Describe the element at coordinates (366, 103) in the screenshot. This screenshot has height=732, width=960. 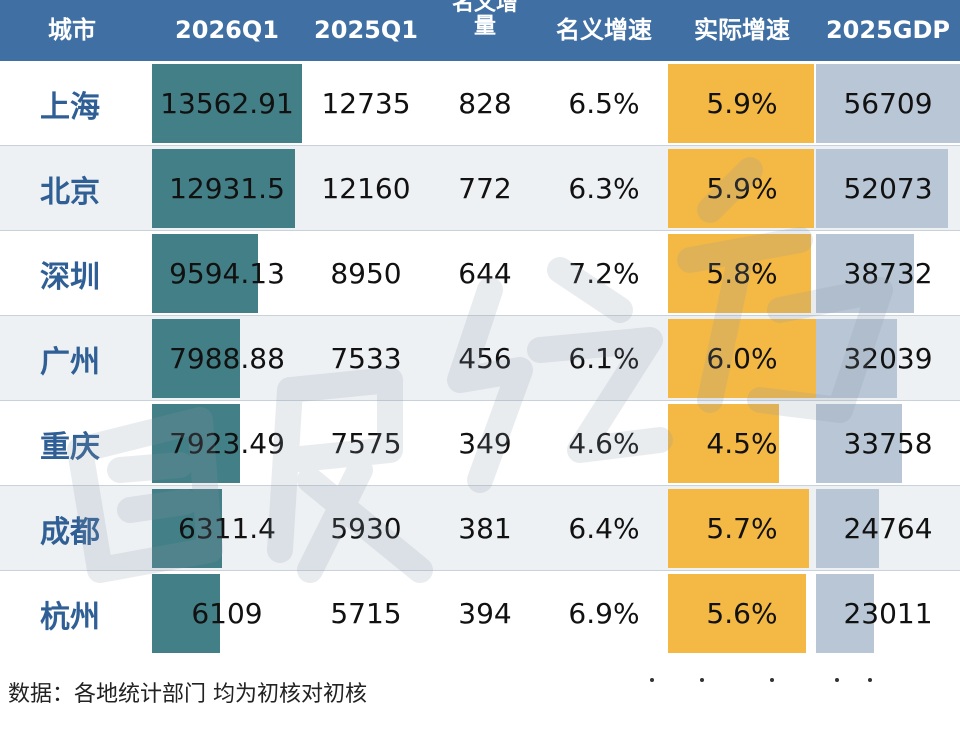
I see `value-2025q1: 12735` at that location.